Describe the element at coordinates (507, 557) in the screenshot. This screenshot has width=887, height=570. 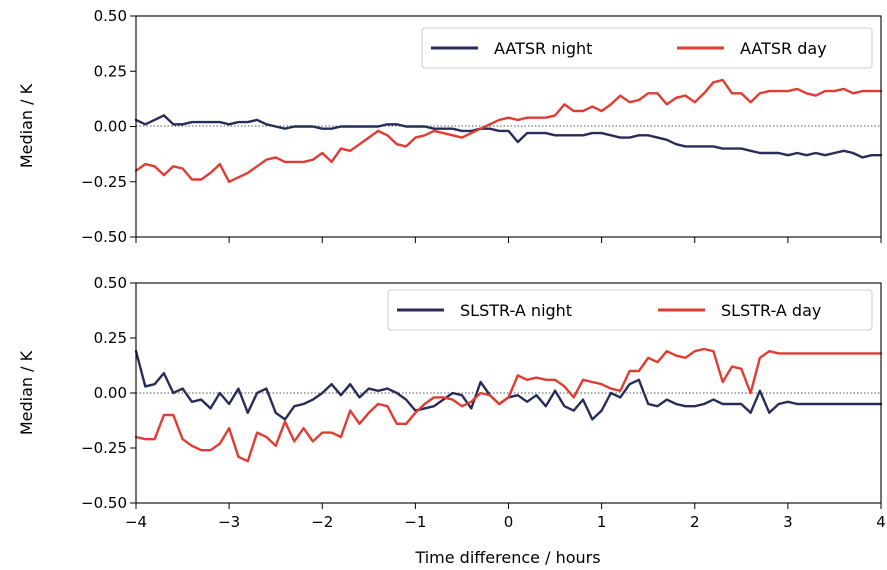
I see `bottom-xlabel: Time difference / hours` at that location.